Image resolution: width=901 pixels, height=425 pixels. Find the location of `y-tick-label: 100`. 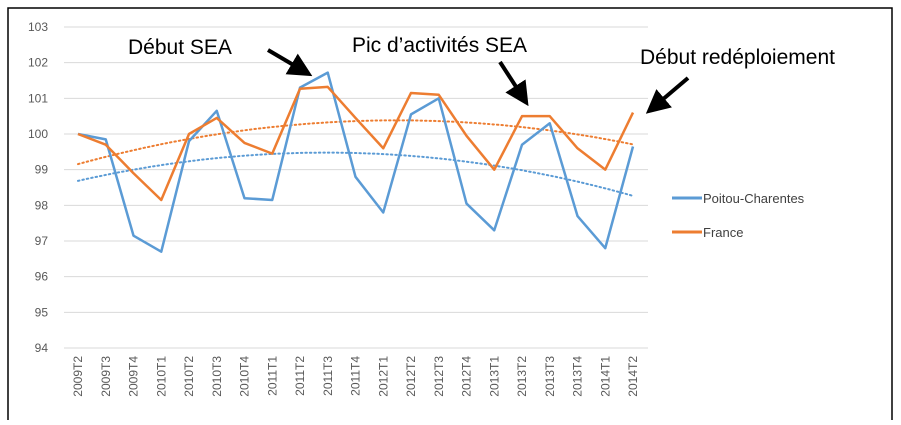

y-tick-label: 100 is located at coordinates (38, 134).